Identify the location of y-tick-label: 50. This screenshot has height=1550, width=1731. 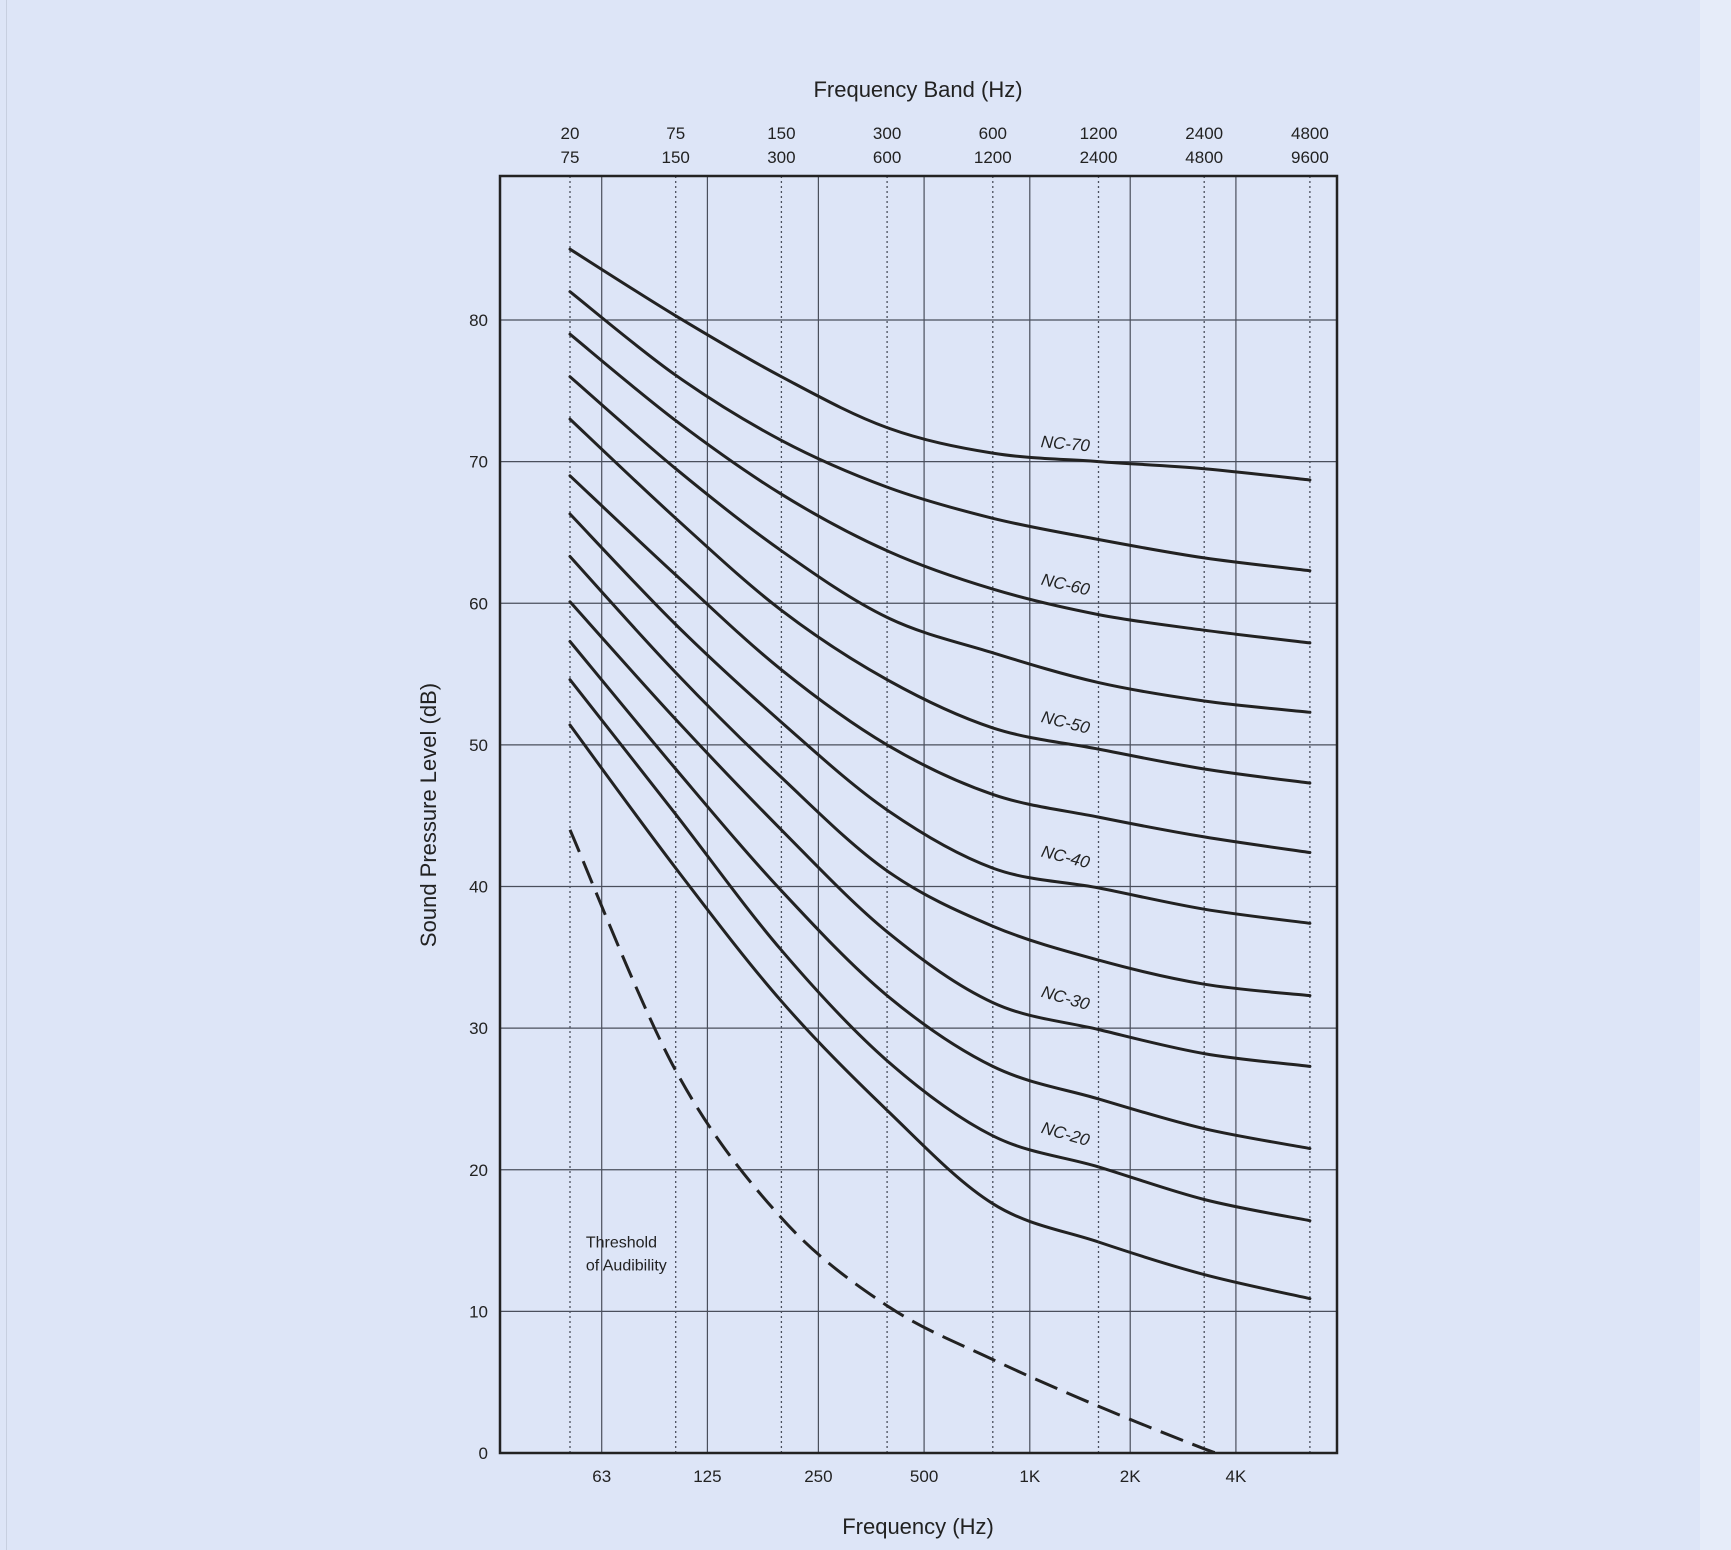
(478, 745).